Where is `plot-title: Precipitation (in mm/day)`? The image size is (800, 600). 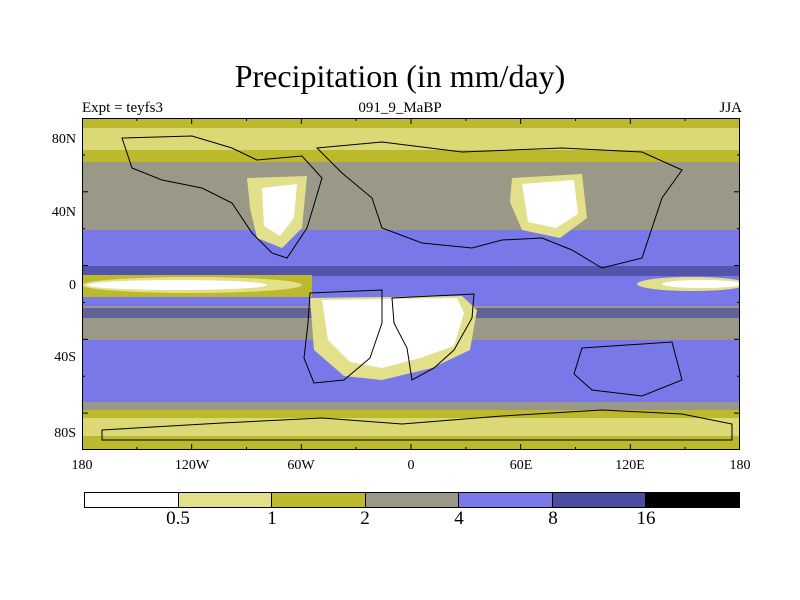 plot-title: Precipitation (in mm/day) is located at coordinates (400, 76).